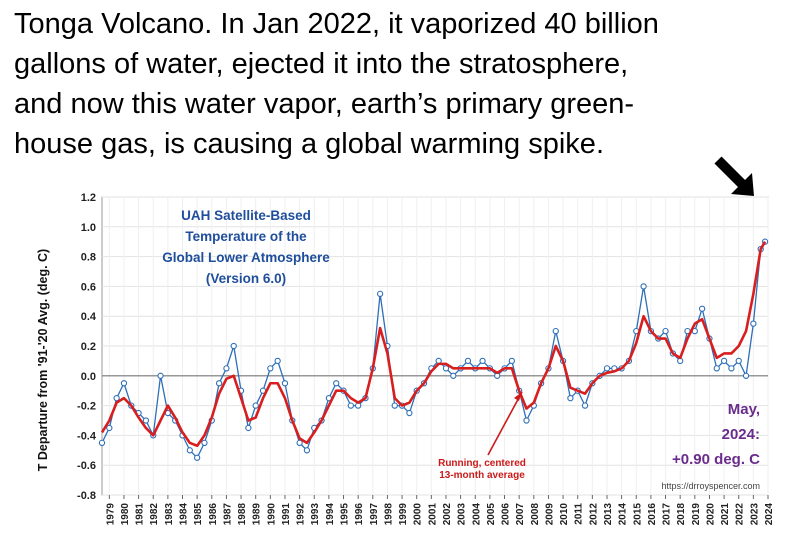 The width and height of the screenshot is (800, 552). I want to click on running-average-label-1: Running, centered, so click(482, 463).